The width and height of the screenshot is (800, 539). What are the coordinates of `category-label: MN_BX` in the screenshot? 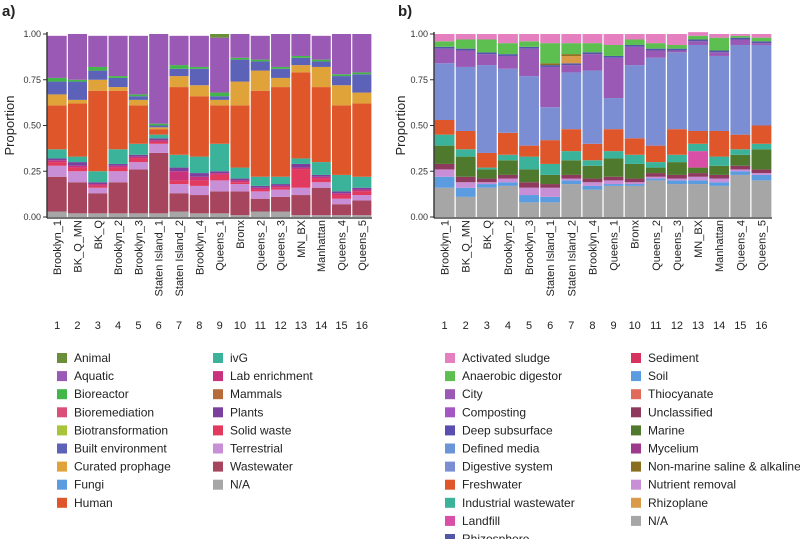 It's located at (699, 238).